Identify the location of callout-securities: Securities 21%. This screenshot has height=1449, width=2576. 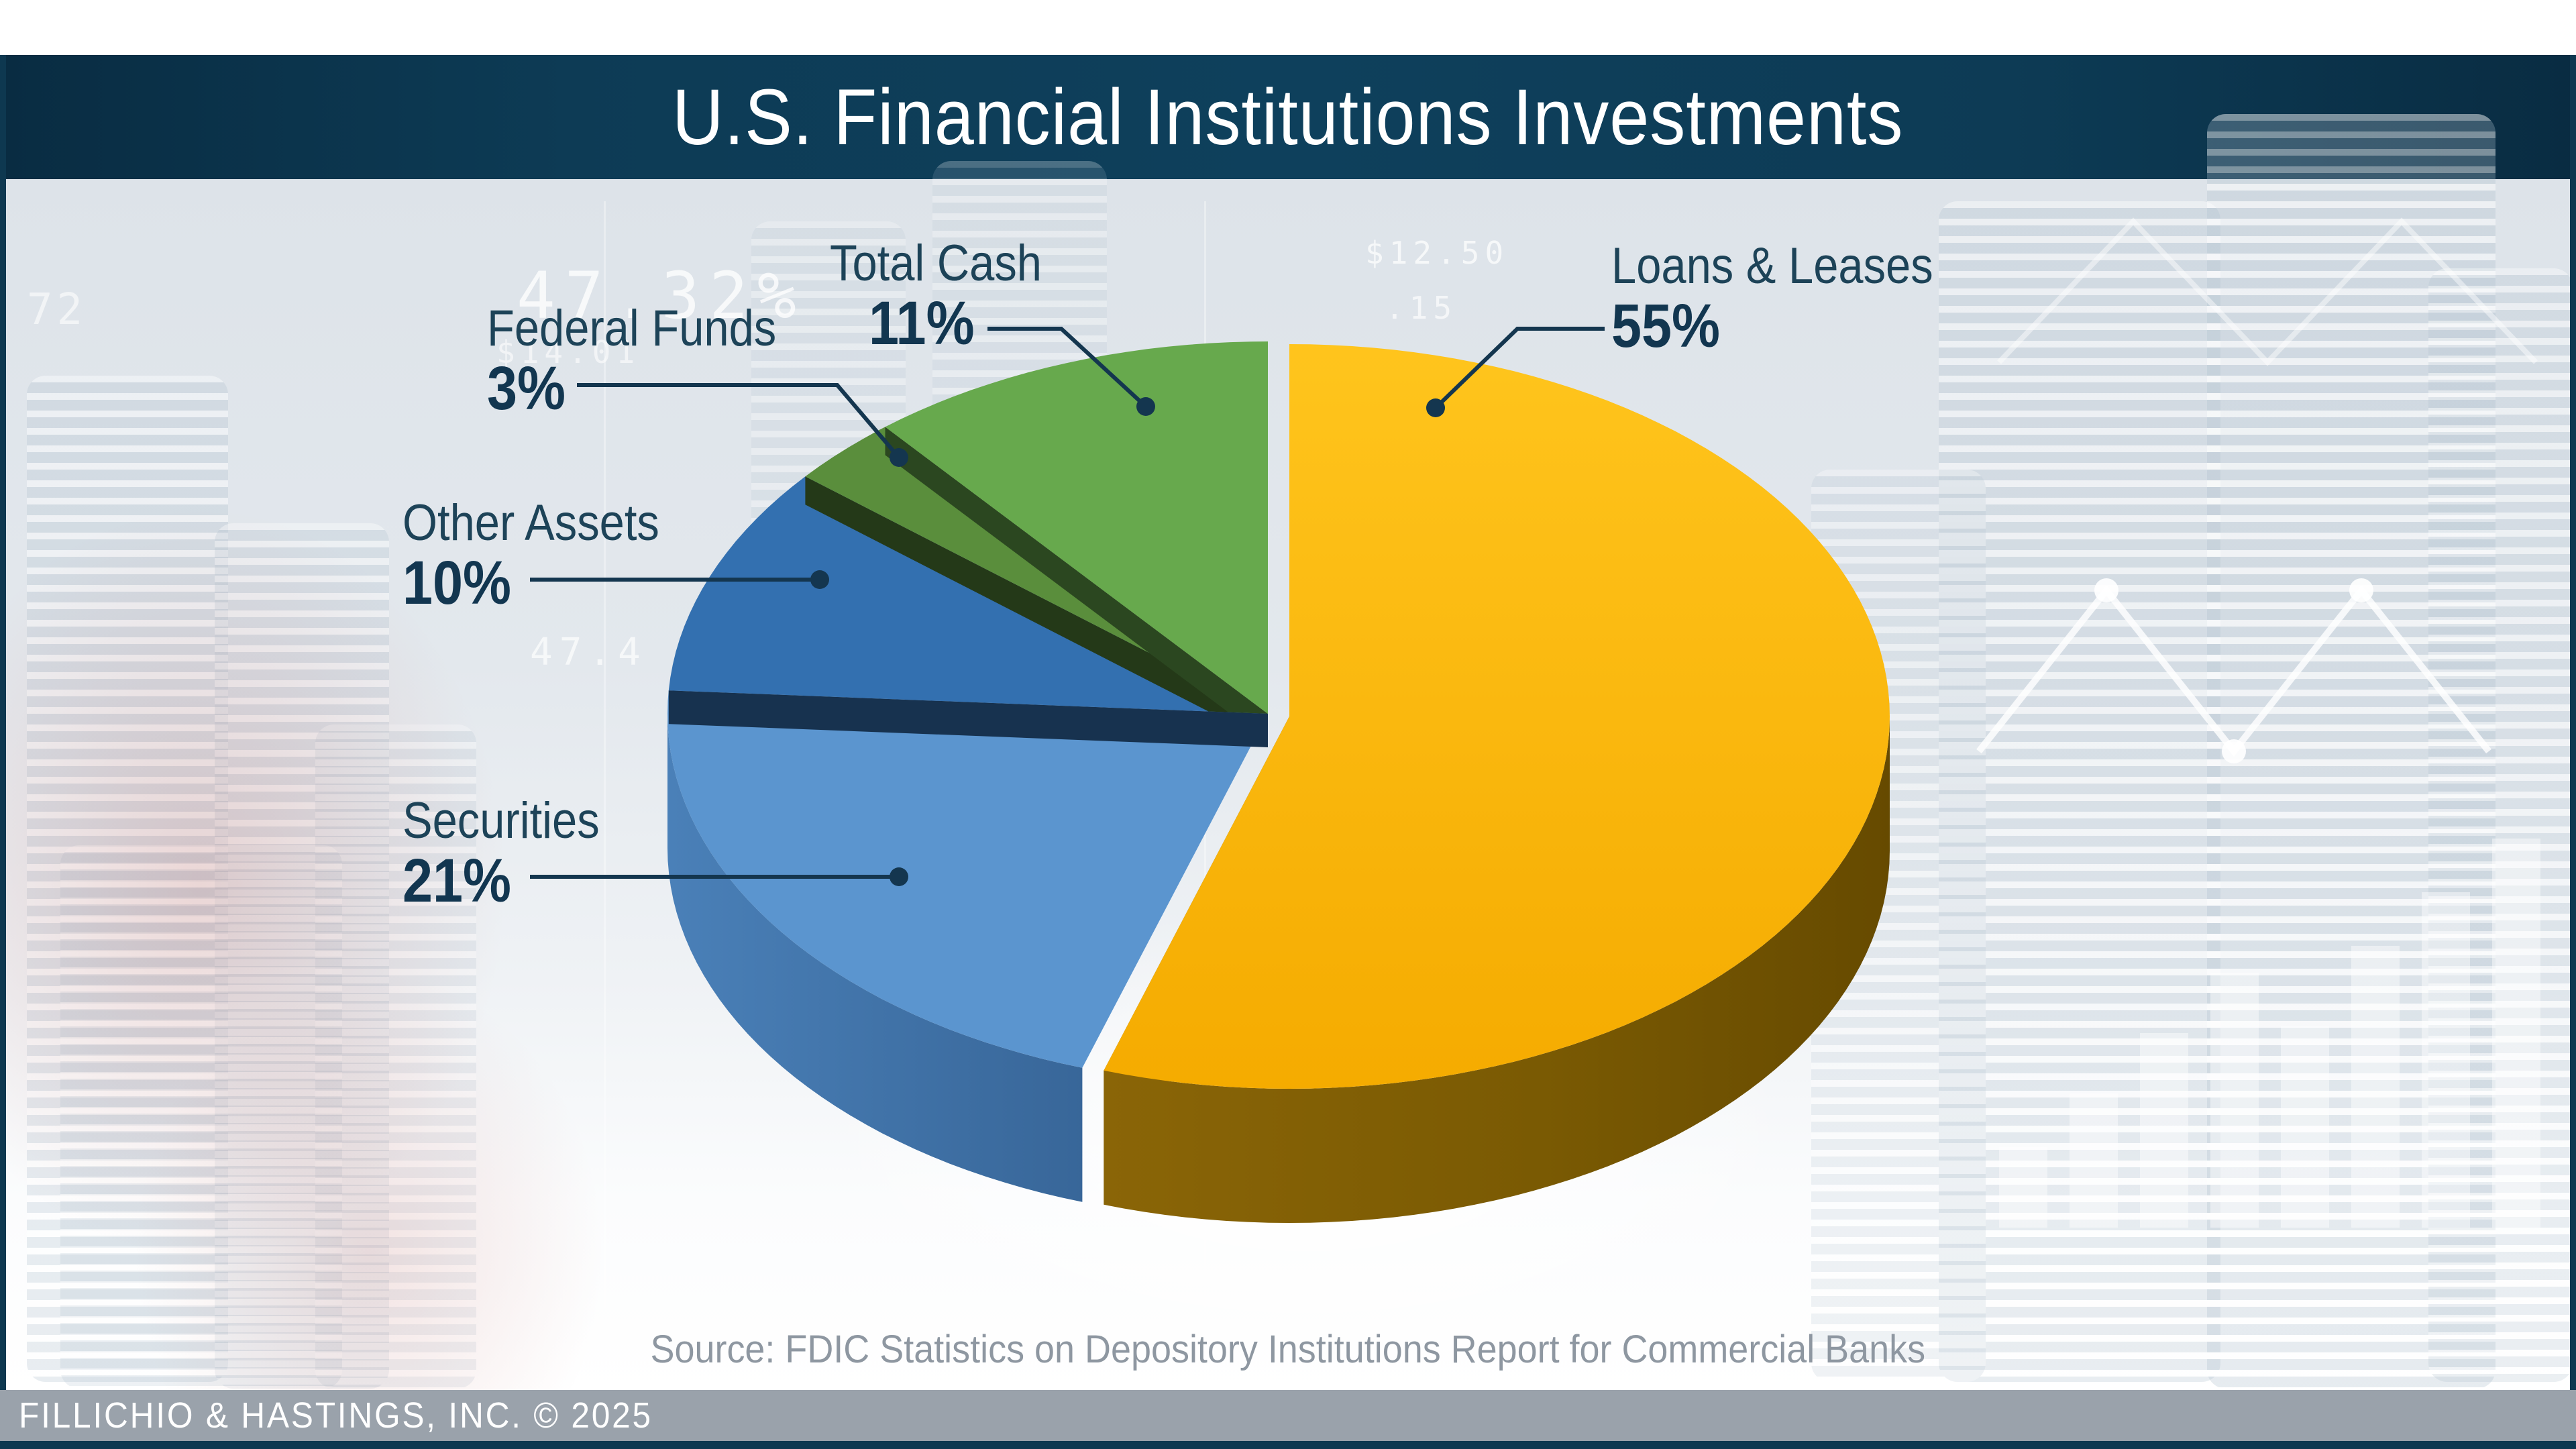
(514, 853).